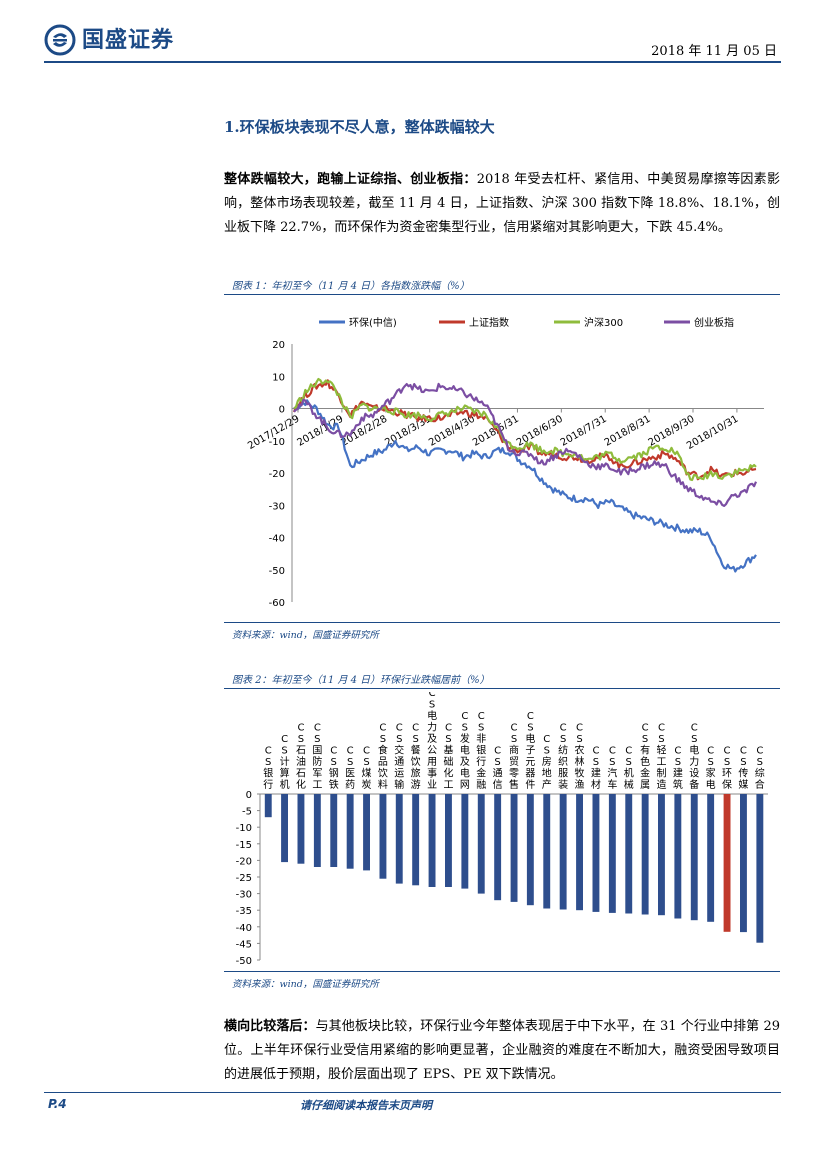 This screenshot has height=1169, width=827. I want to click on y-tick-label: -35, so click(244, 911).